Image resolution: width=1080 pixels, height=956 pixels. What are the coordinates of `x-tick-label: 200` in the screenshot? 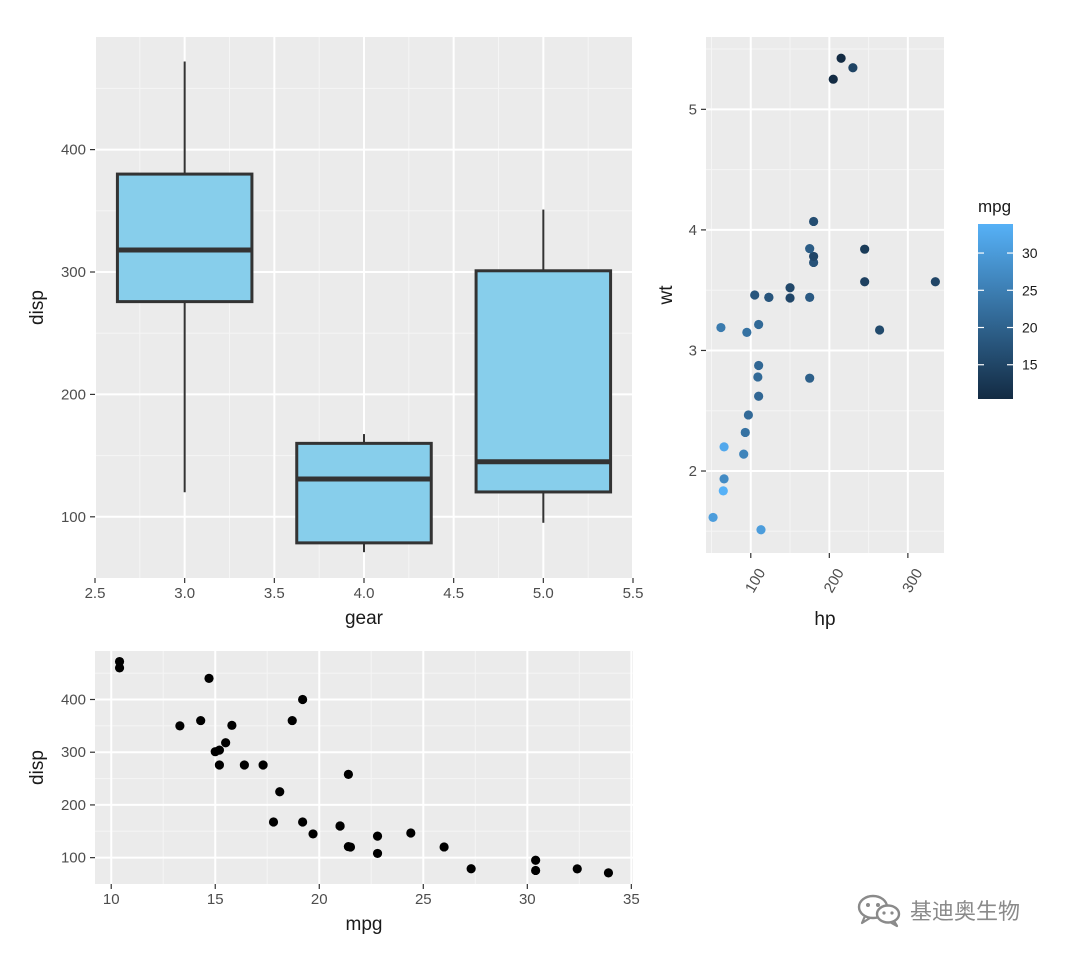 It's located at (834, 581).